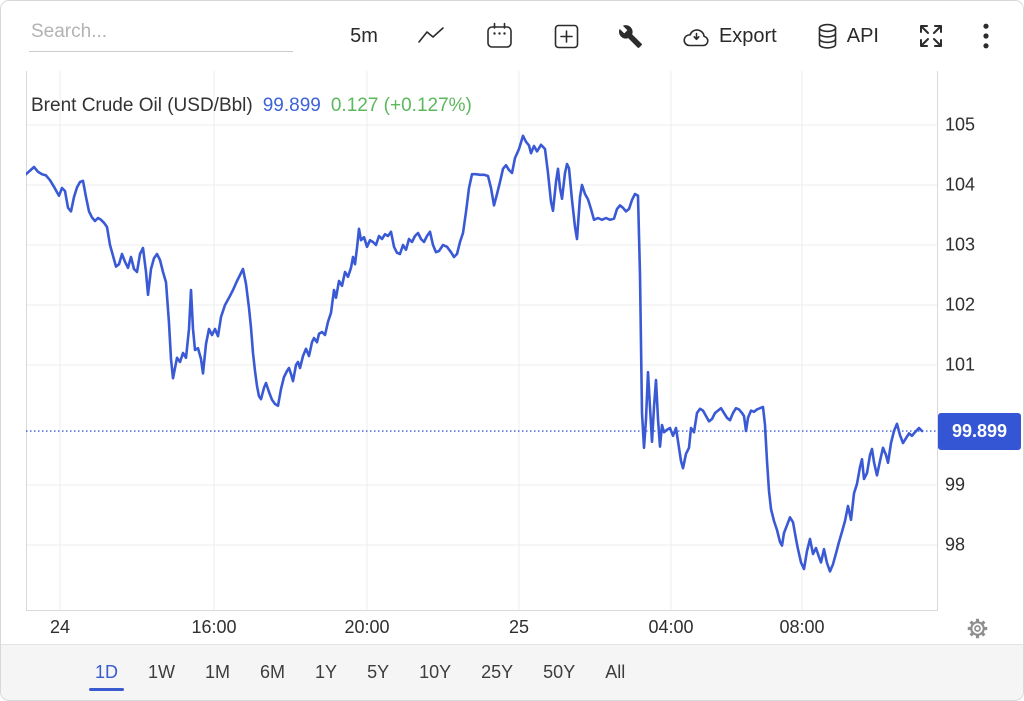 This screenshot has height=701, width=1024. Describe the element at coordinates (367, 627) in the screenshot. I see `x-axis-label: 20:00` at that location.